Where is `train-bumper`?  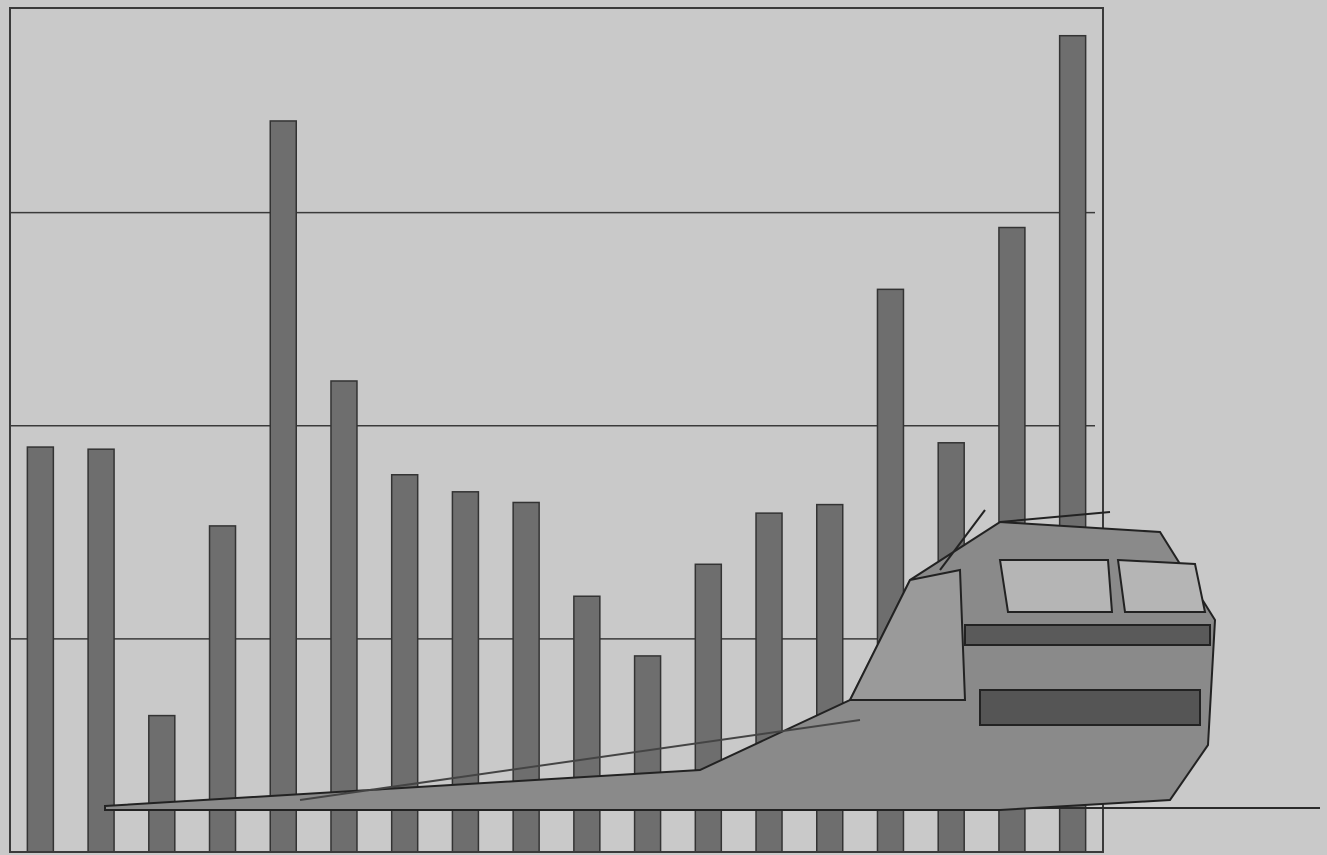 train-bumper is located at coordinates (1090, 707).